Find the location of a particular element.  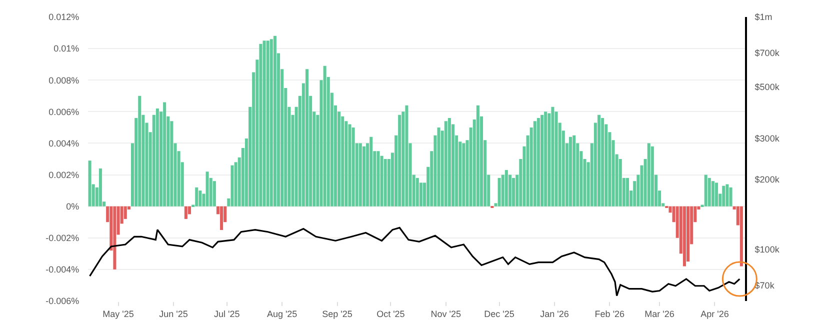

x-tick-label: Jun '25 is located at coordinates (173, 313).